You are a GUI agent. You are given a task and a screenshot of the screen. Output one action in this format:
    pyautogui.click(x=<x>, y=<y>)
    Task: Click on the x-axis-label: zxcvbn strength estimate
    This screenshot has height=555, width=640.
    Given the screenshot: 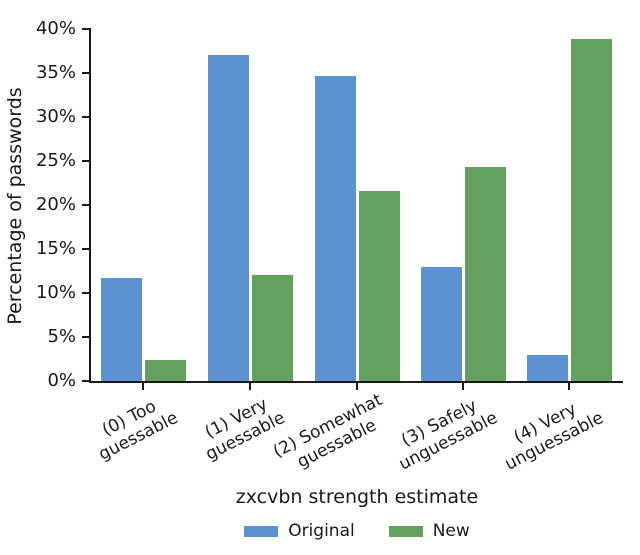 What is the action you would take?
    pyautogui.click(x=357, y=497)
    